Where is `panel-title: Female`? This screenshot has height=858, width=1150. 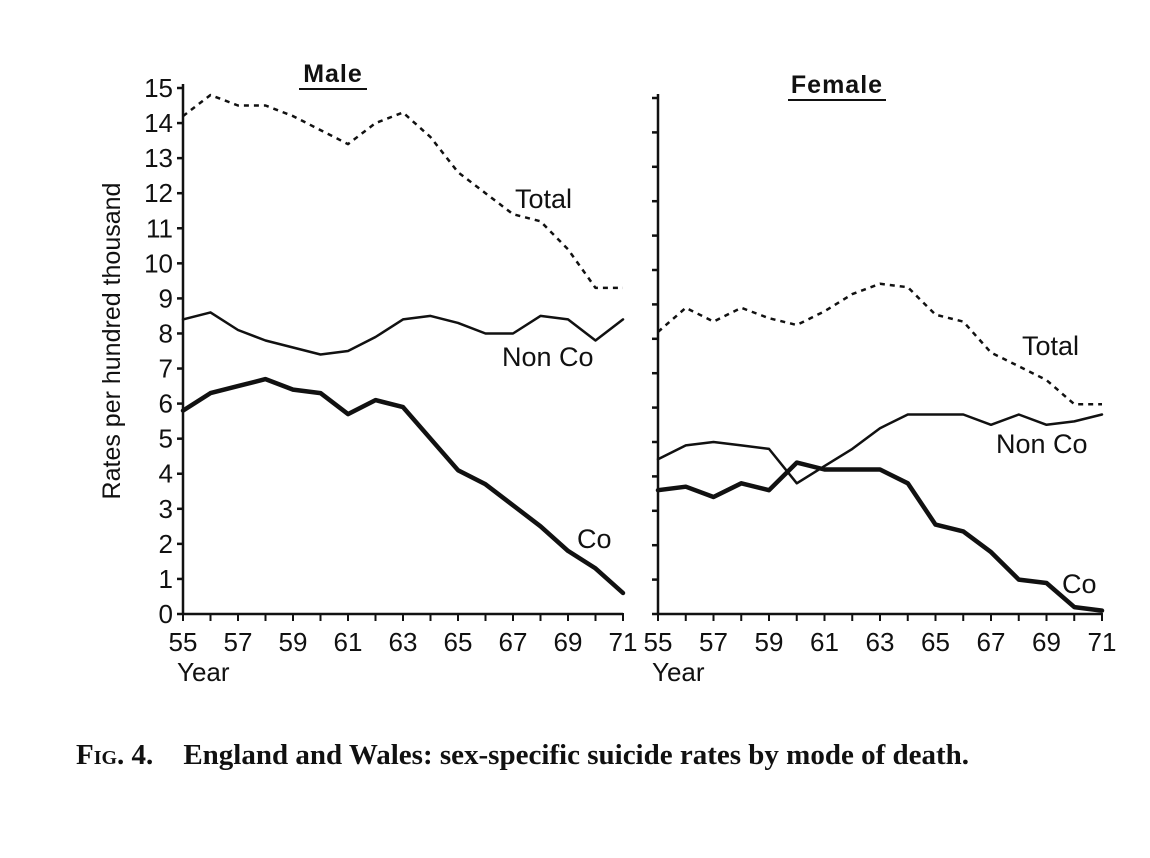
panel-title: Female is located at coordinates (837, 85).